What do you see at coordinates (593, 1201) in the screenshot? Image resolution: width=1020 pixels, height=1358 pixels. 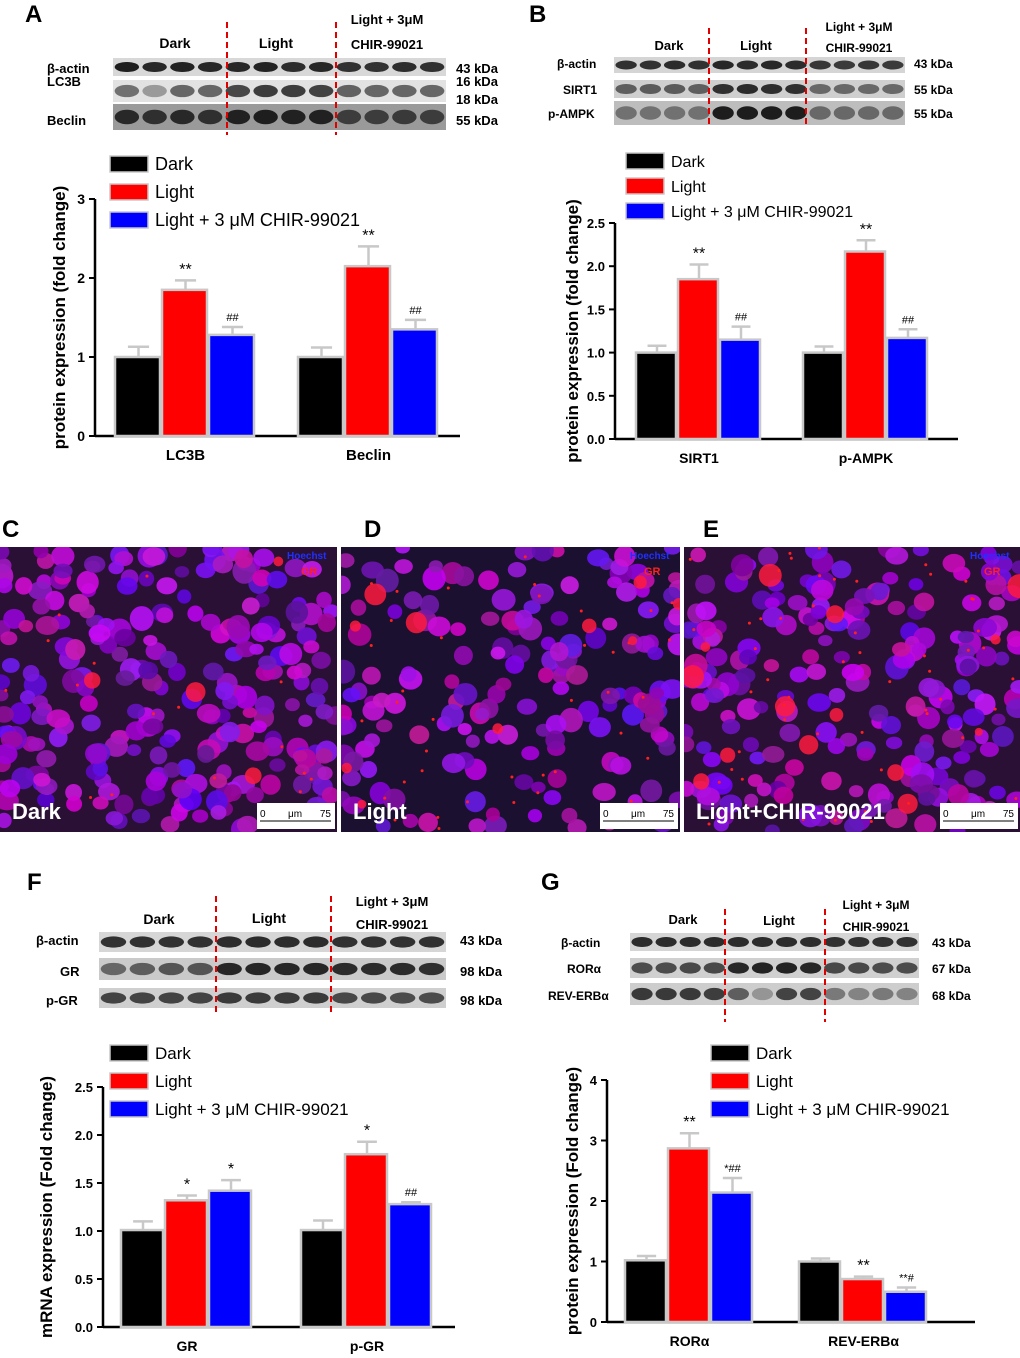 I see `y-tick-label: 2` at bounding box center [593, 1201].